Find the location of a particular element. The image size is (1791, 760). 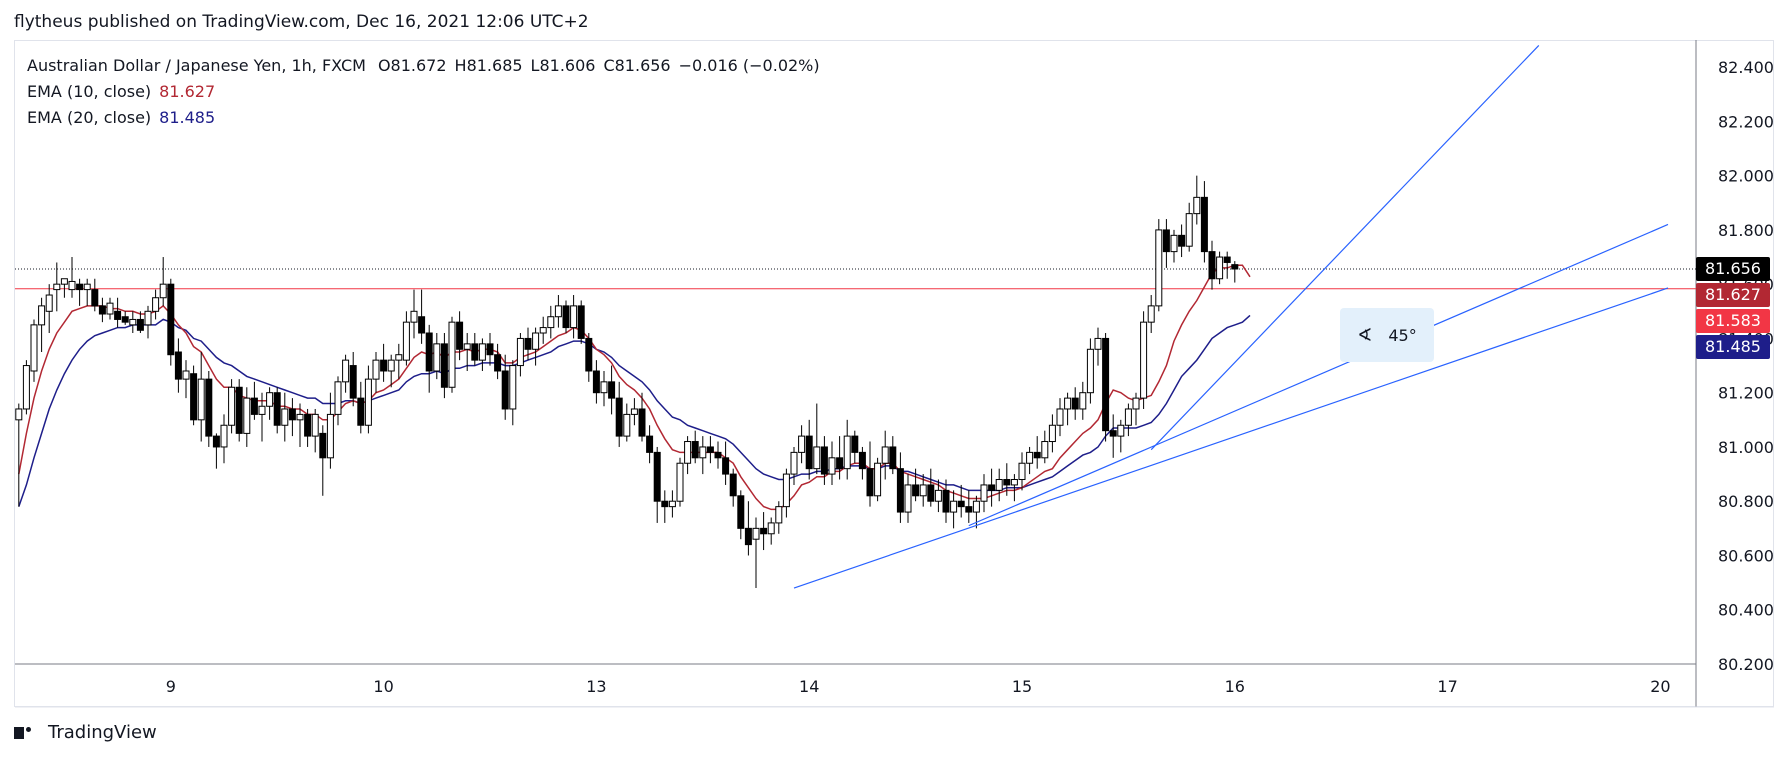

legend-ema10-row: EMA (10, close) 81.627 is located at coordinates (423, 92).